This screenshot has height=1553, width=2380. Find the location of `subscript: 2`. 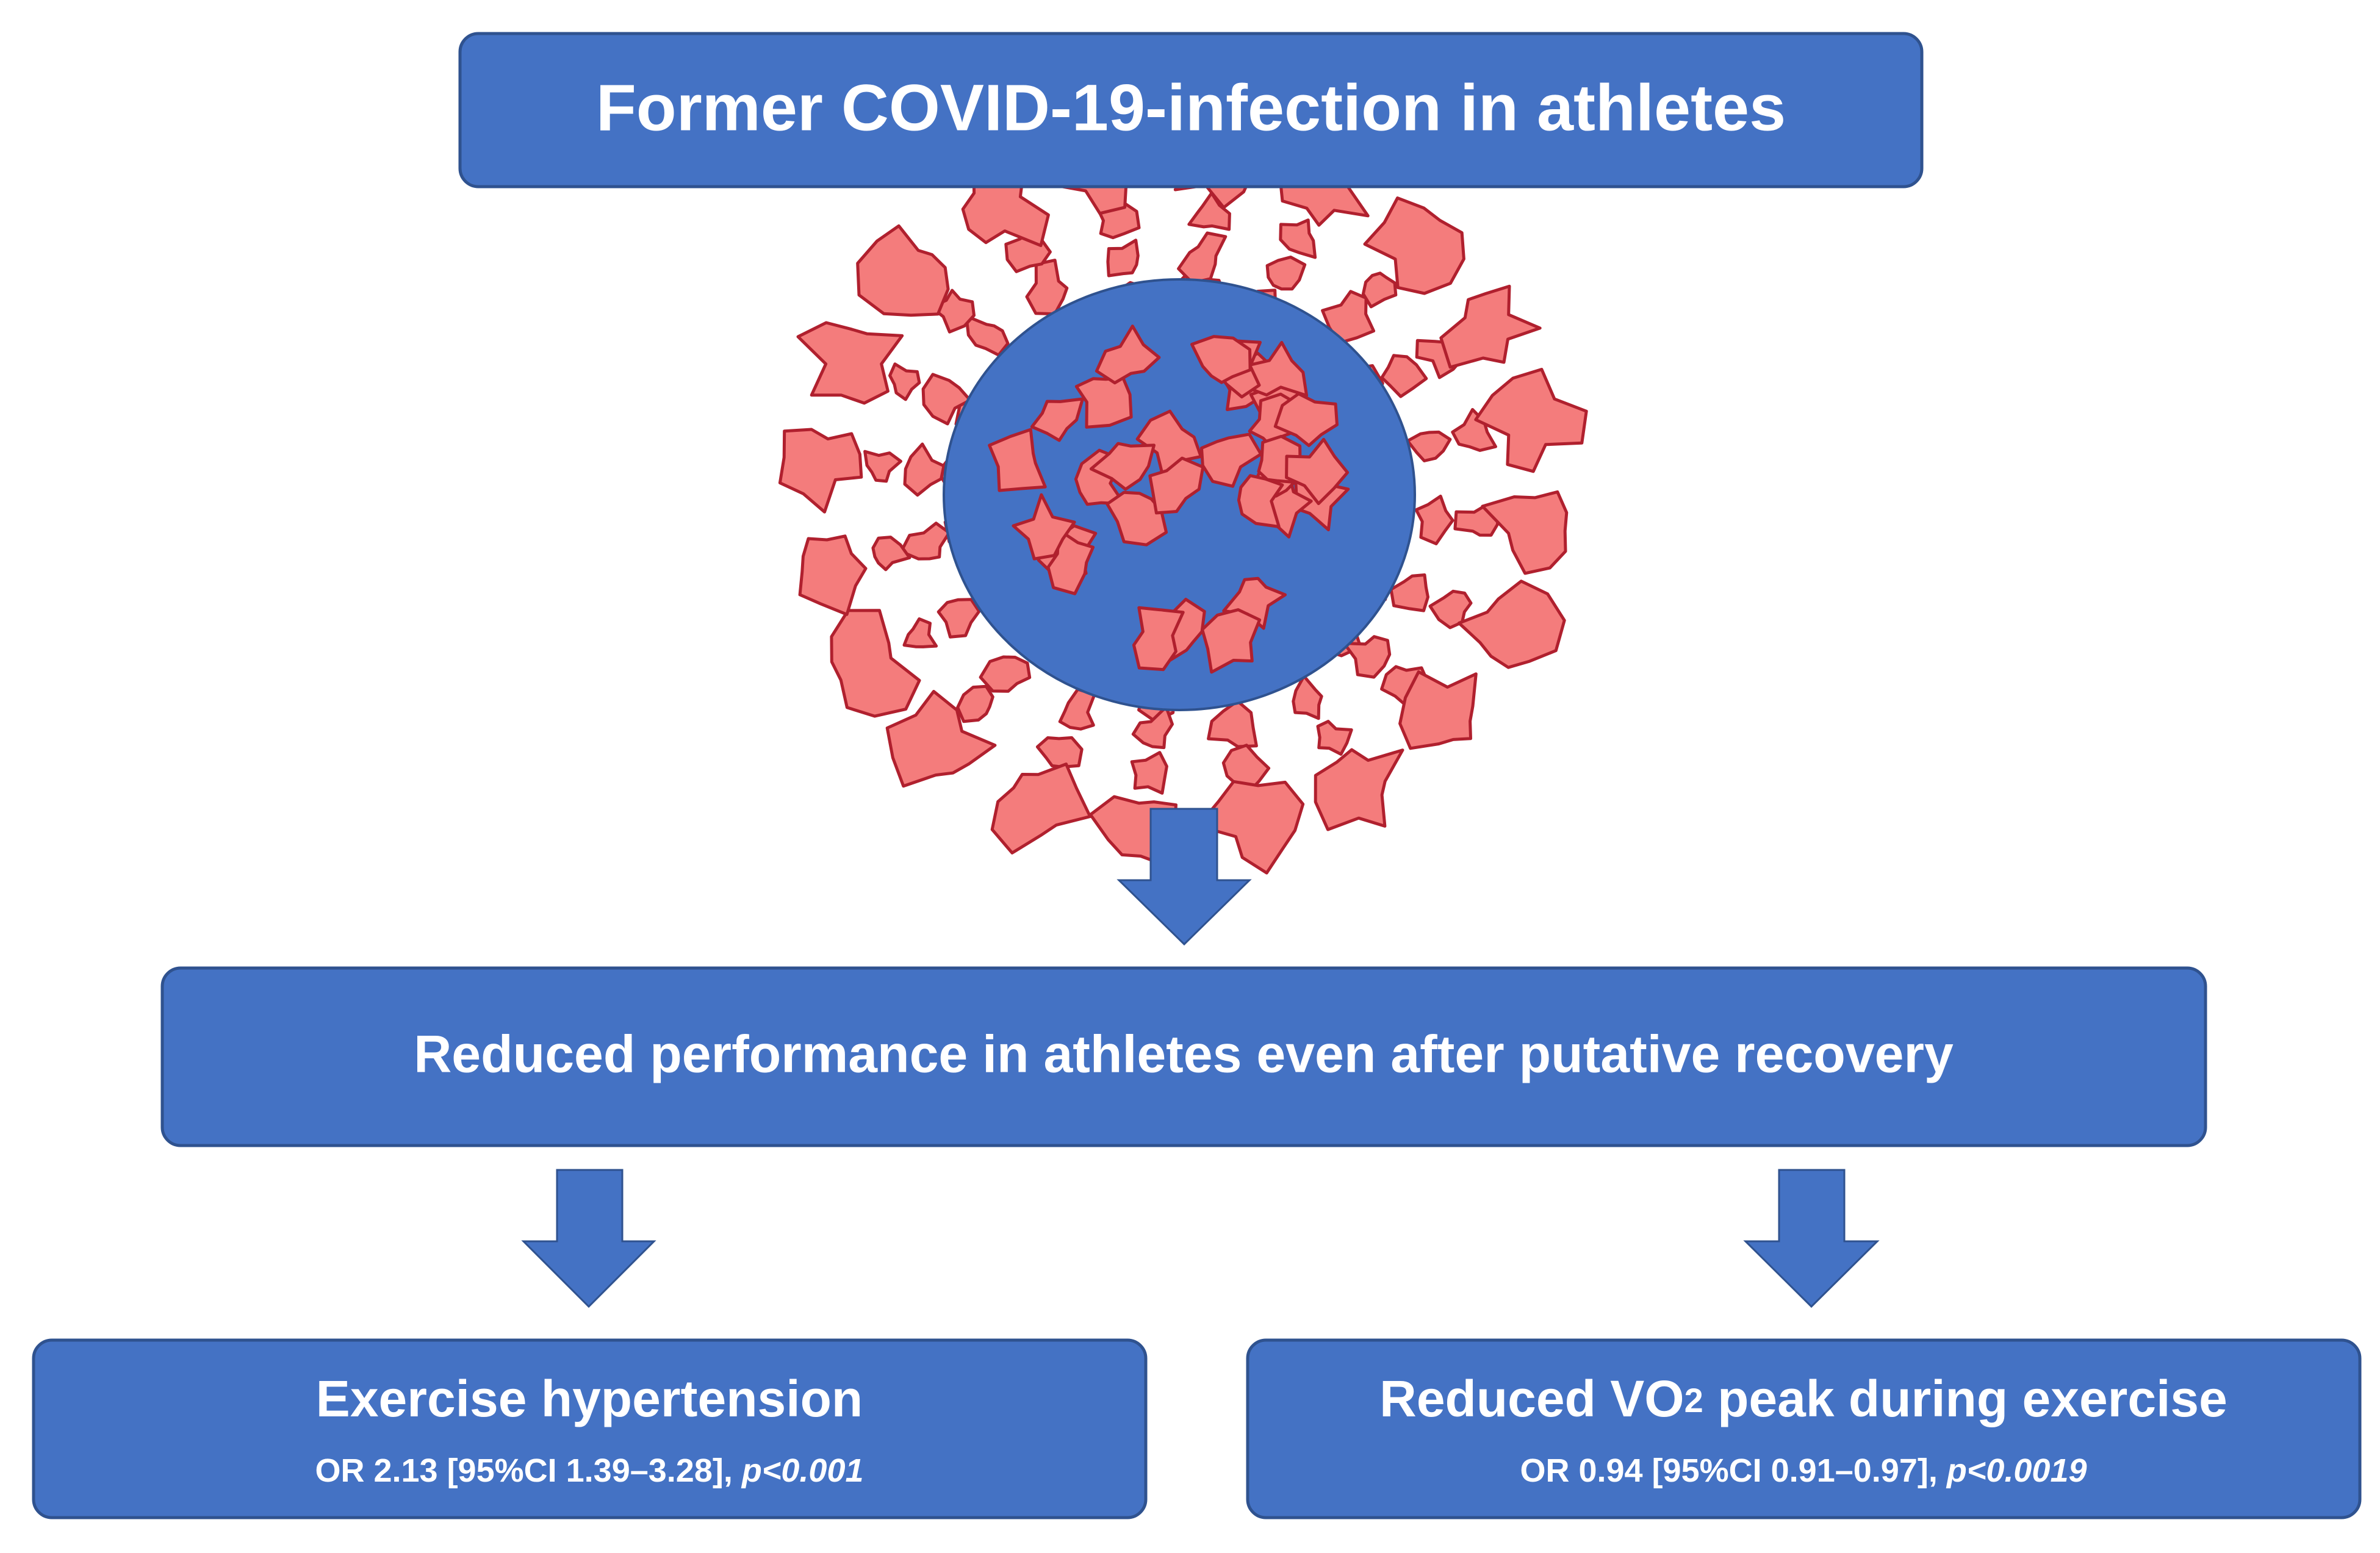

subscript: 2 is located at coordinates (1693, 1400).